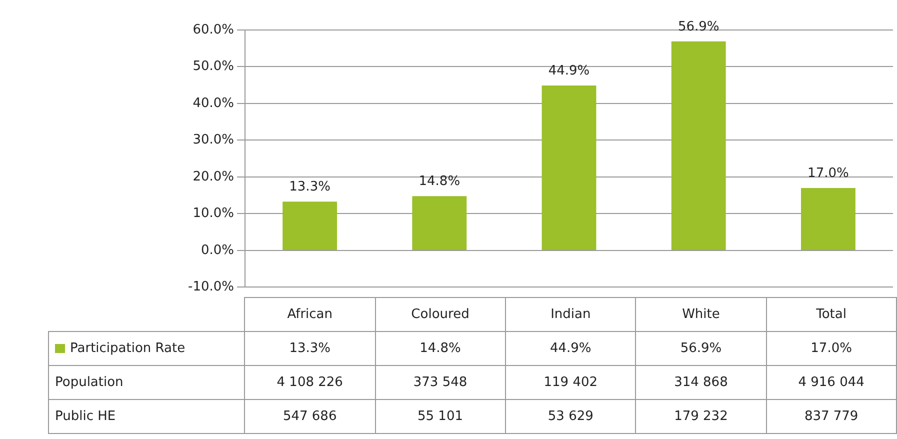 The height and width of the screenshot is (439, 897). What do you see at coordinates (570, 417) in the screenshot?
I see `text: 53 629` at bounding box center [570, 417].